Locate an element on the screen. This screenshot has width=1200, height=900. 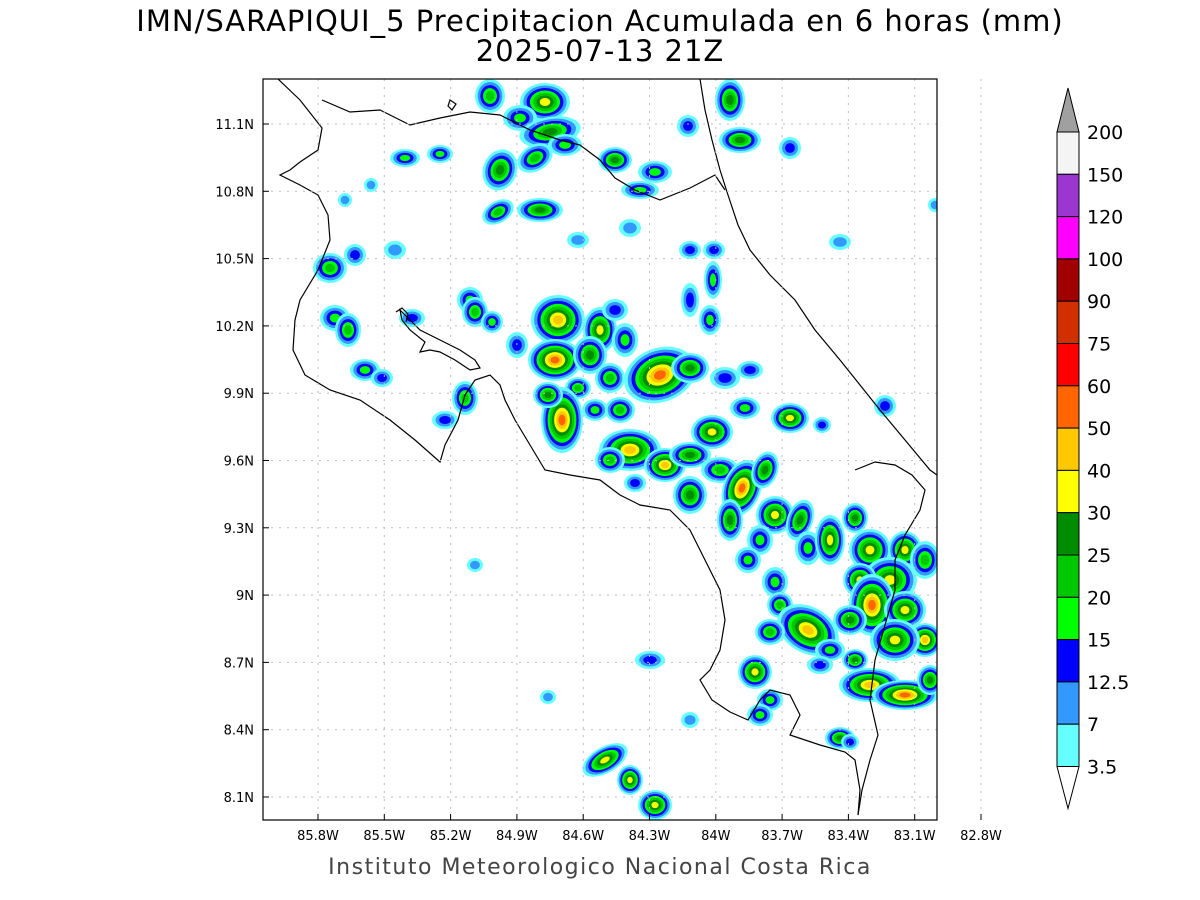
lon-tick-label: 83.4W is located at coordinates (848, 836).